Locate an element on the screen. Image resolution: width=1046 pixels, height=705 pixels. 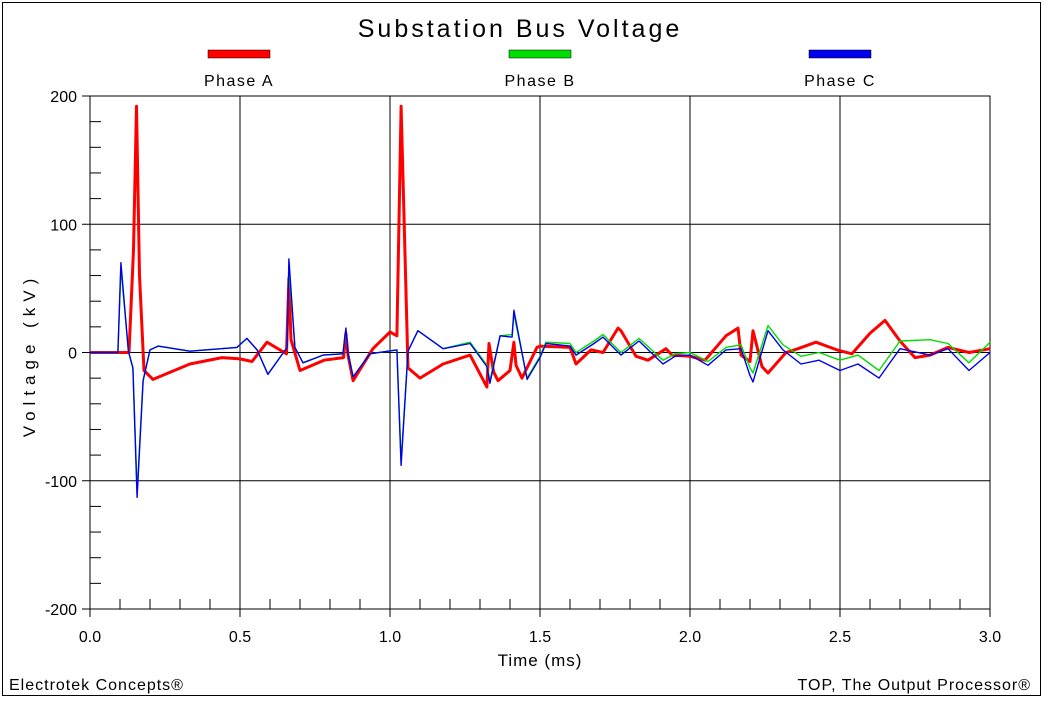
x-axis-label: Time (ms) is located at coordinates (540, 660).